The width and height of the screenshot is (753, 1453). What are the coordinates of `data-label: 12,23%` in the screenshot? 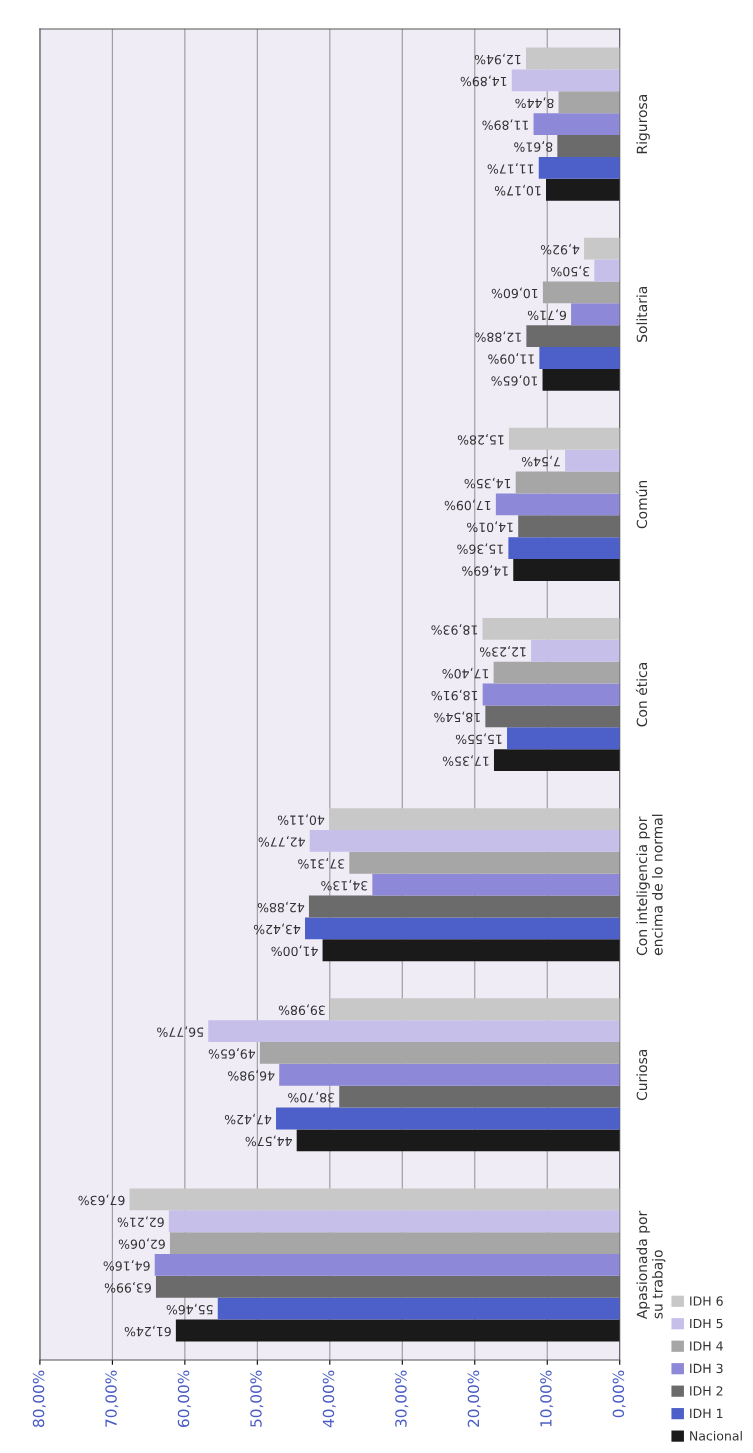 It's located at (502, 651).